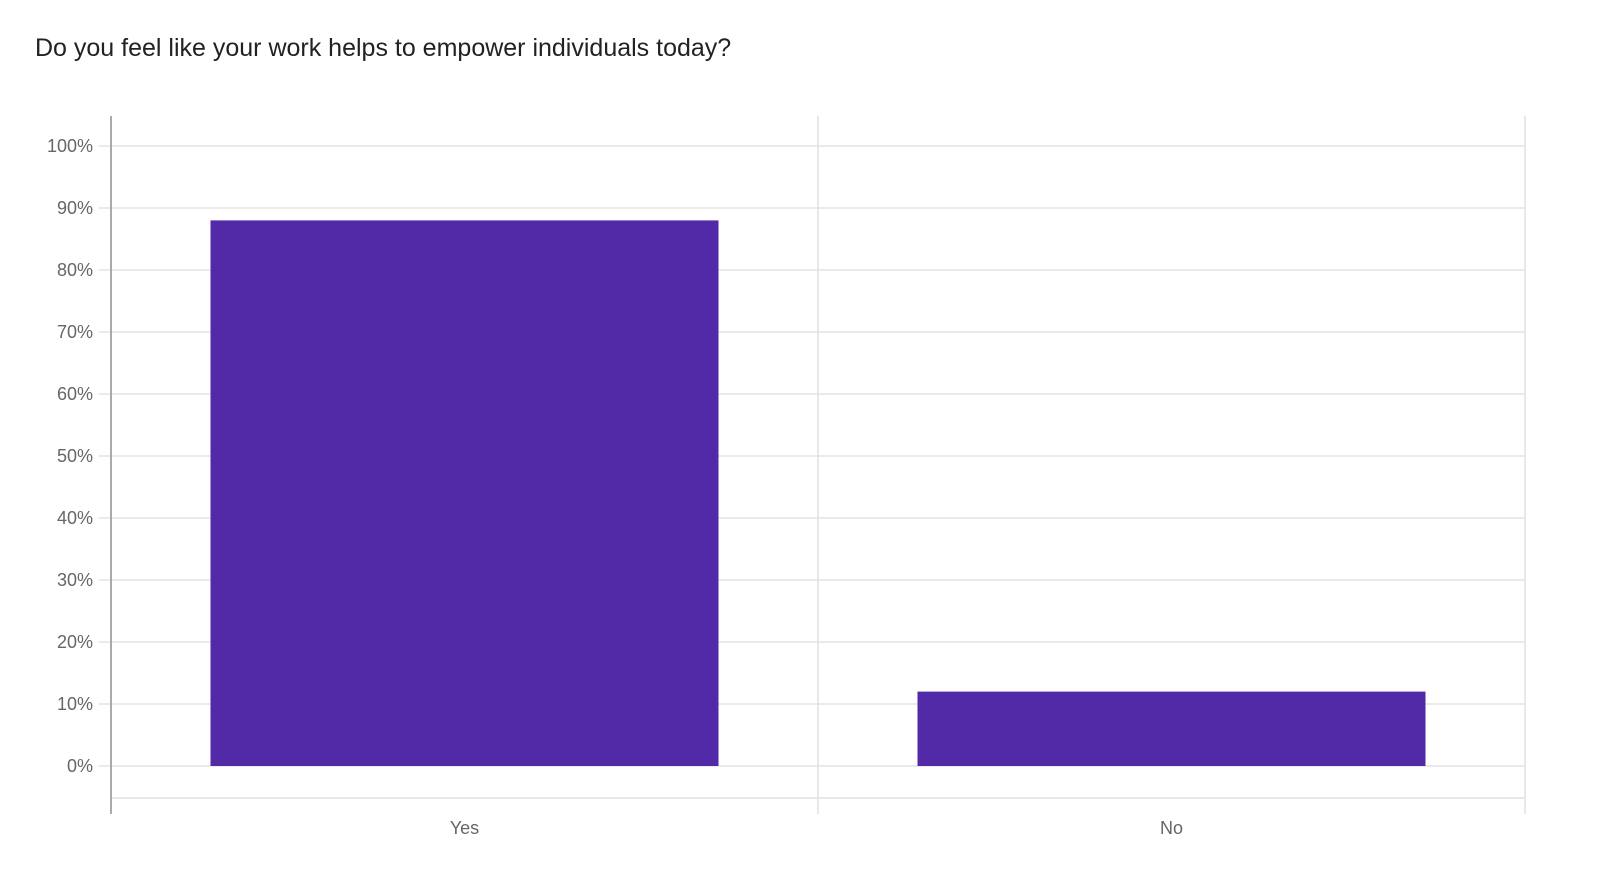  What do you see at coordinates (80, 766) in the screenshot?
I see `y-tick-label: 0%` at bounding box center [80, 766].